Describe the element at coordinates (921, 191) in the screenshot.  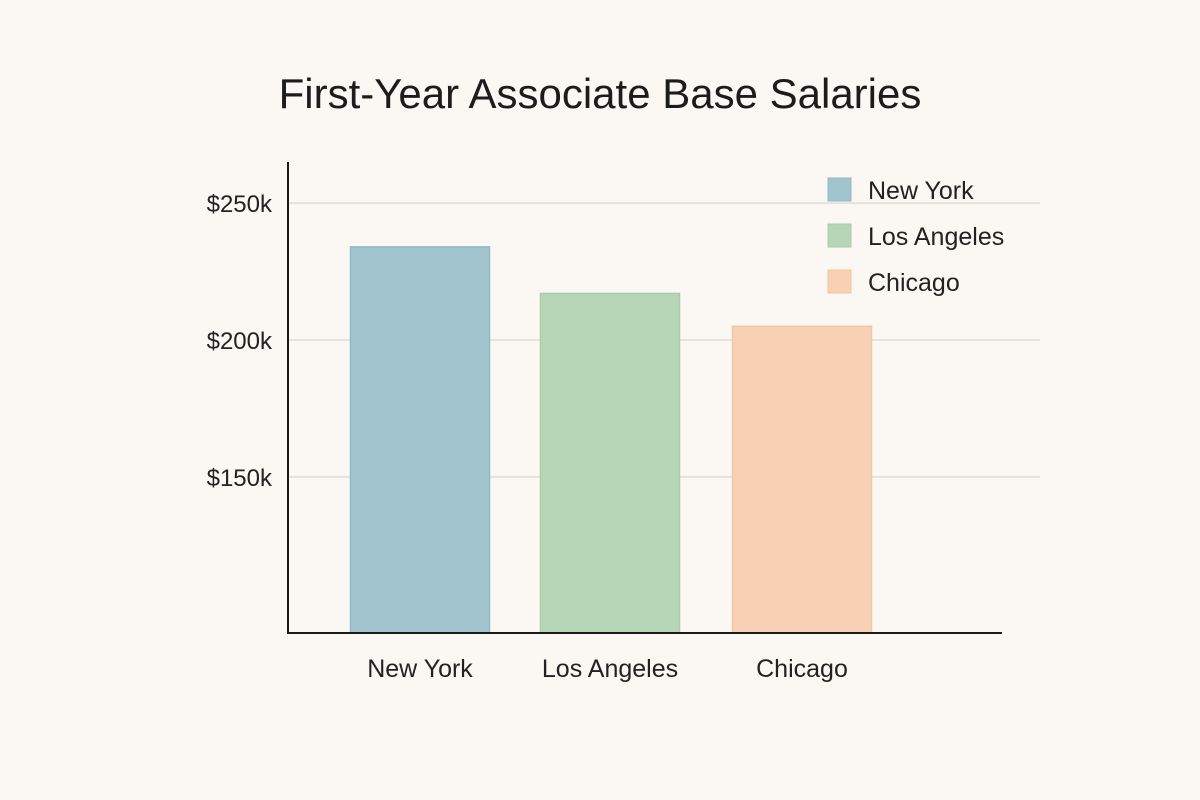
I see `legend-label: New York` at that location.